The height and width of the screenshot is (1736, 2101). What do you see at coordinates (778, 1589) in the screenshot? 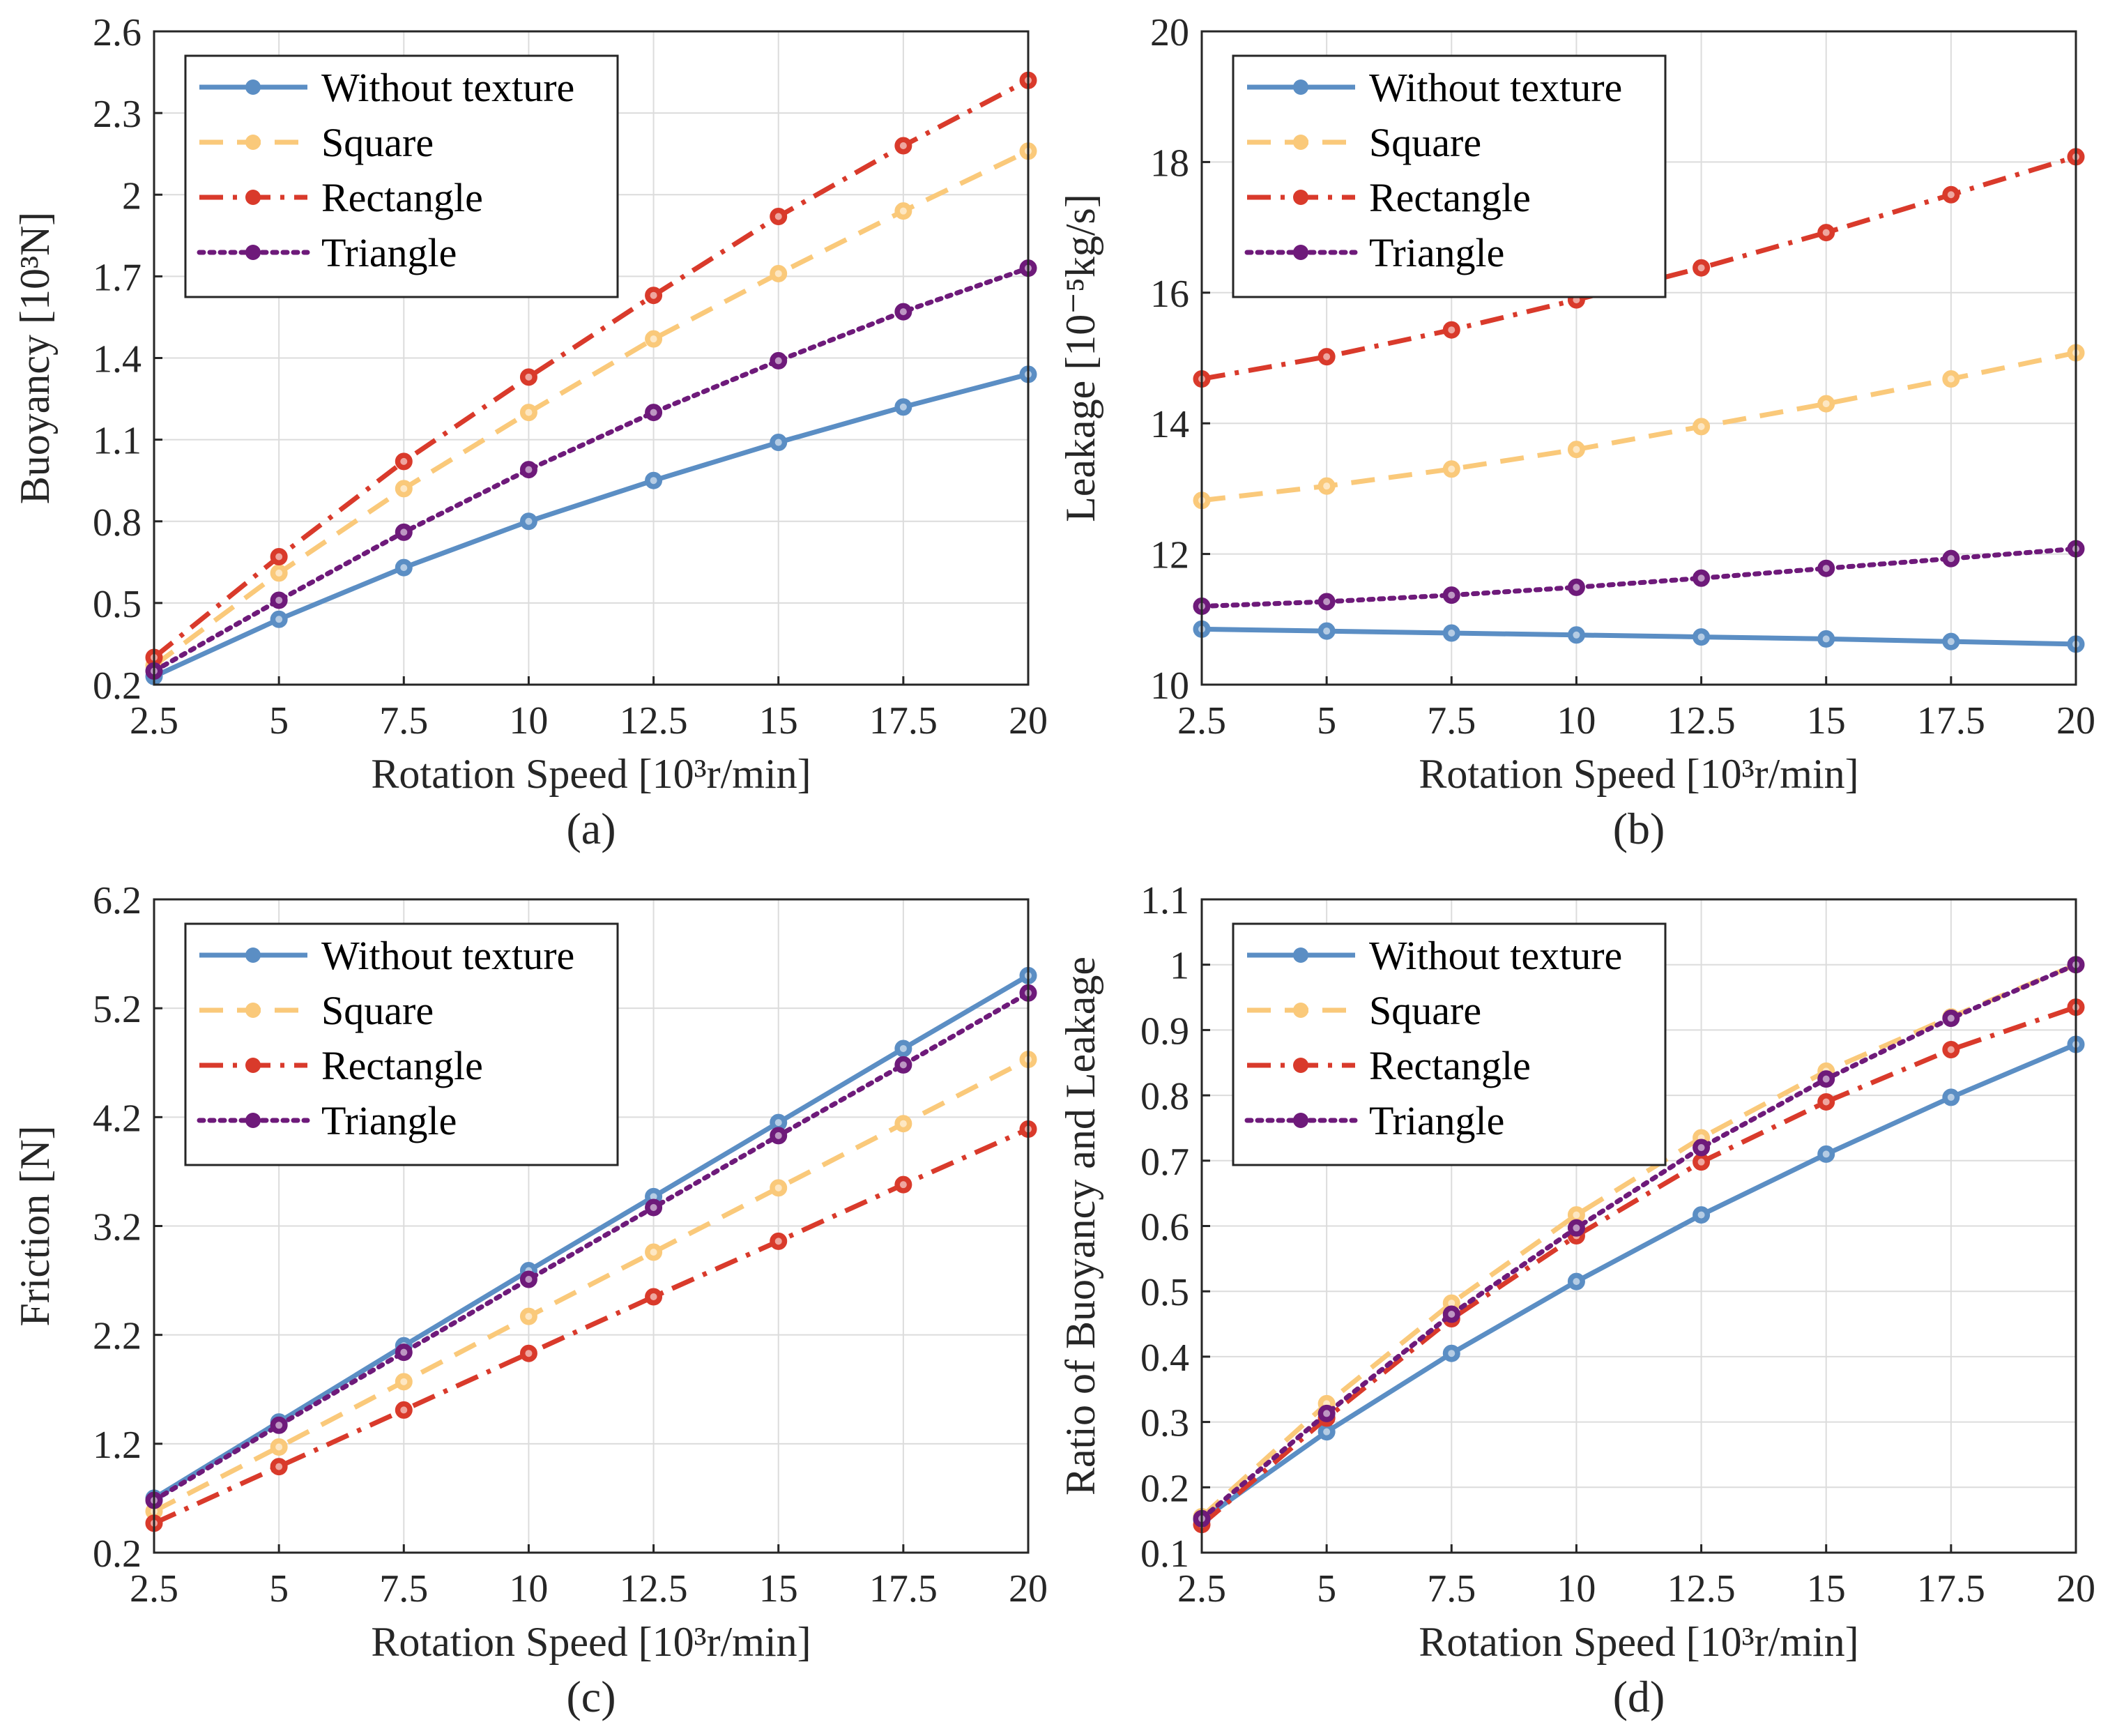
I see `x-tick-label: 15` at bounding box center [778, 1589].